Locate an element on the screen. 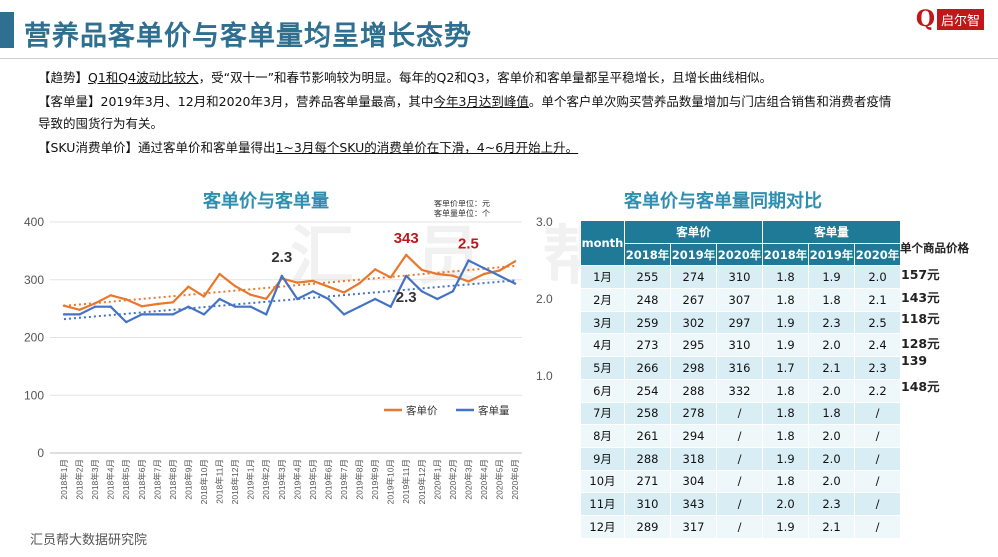 This screenshot has width=998, height=557. x-tick-label: 2018年5月 is located at coordinates (126, 479).